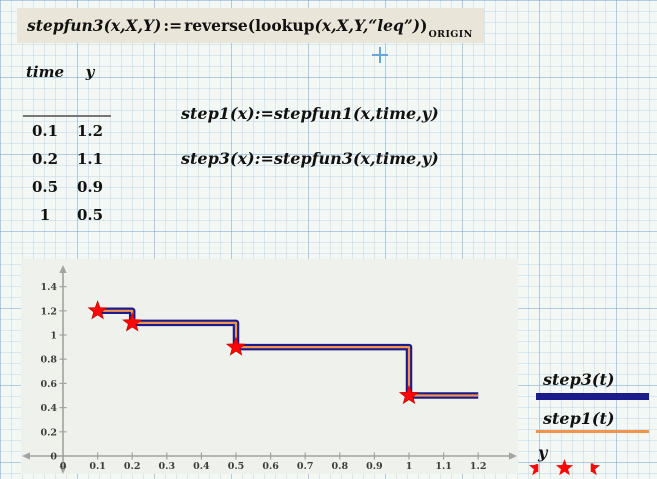 The height and width of the screenshot is (479, 657). I want to click on legend-label-step1: step1(t), so click(579, 418).